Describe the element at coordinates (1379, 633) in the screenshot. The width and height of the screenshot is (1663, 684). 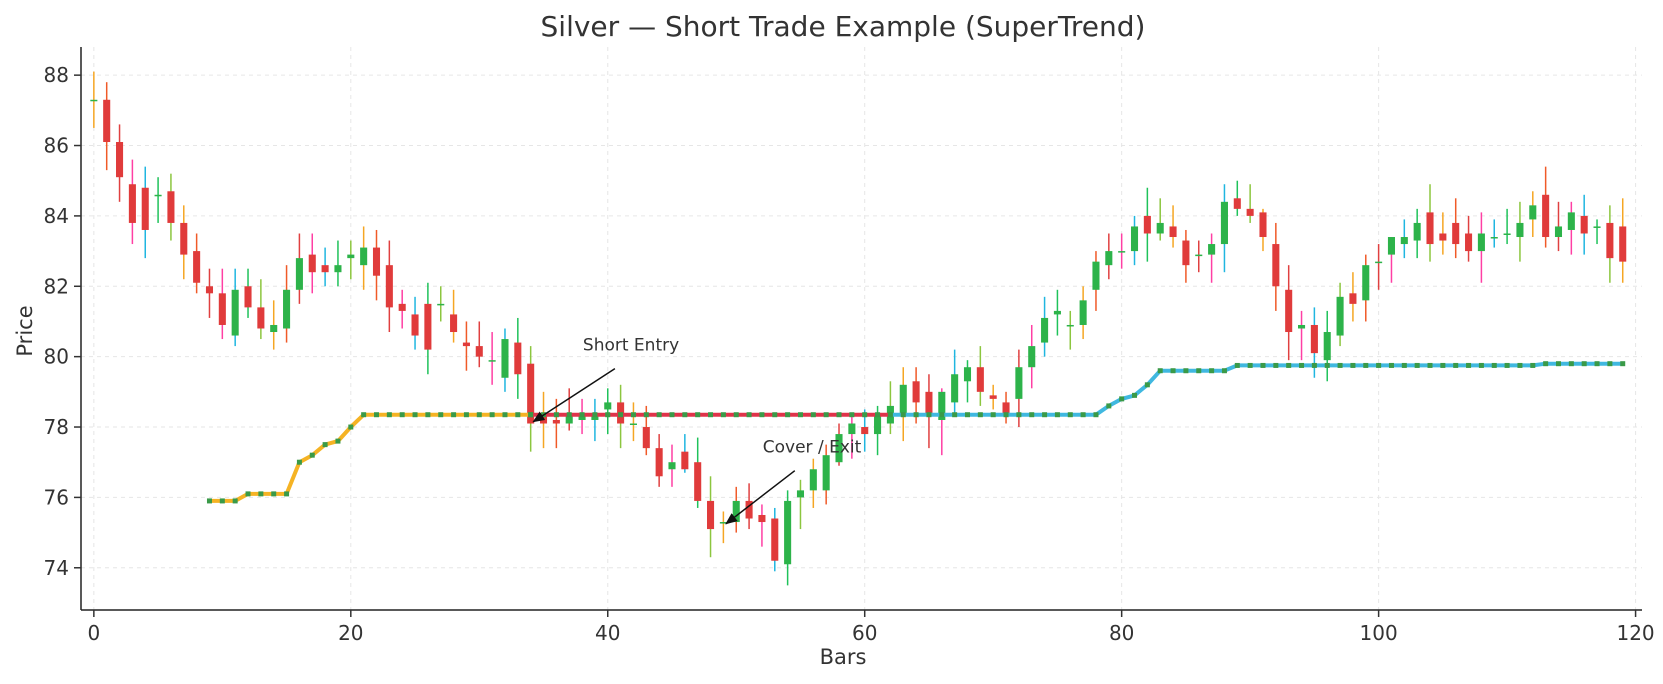
I see `x-tick-label: 100` at that location.